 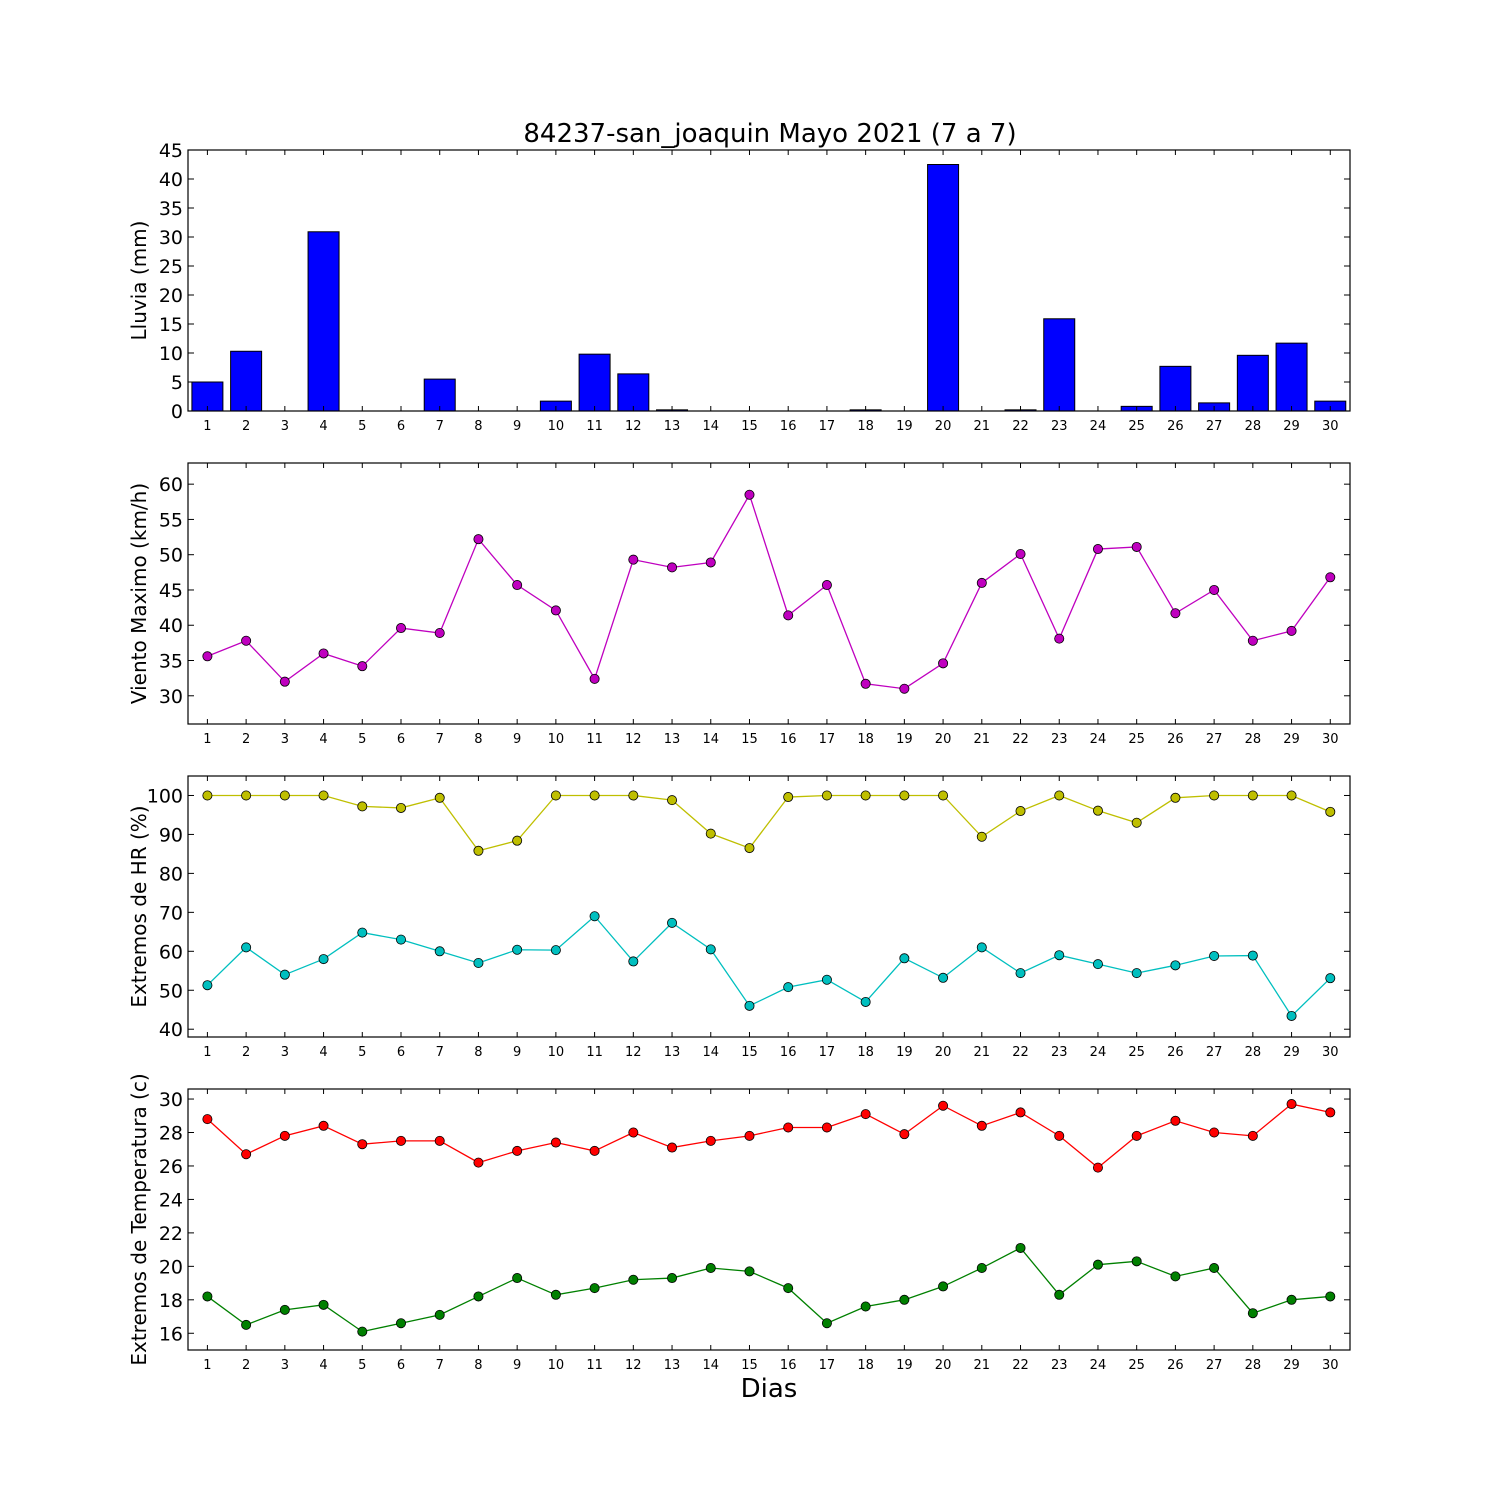 What do you see at coordinates (517, 1365) in the screenshot?
I see `x-tick-label: 9` at bounding box center [517, 1365].